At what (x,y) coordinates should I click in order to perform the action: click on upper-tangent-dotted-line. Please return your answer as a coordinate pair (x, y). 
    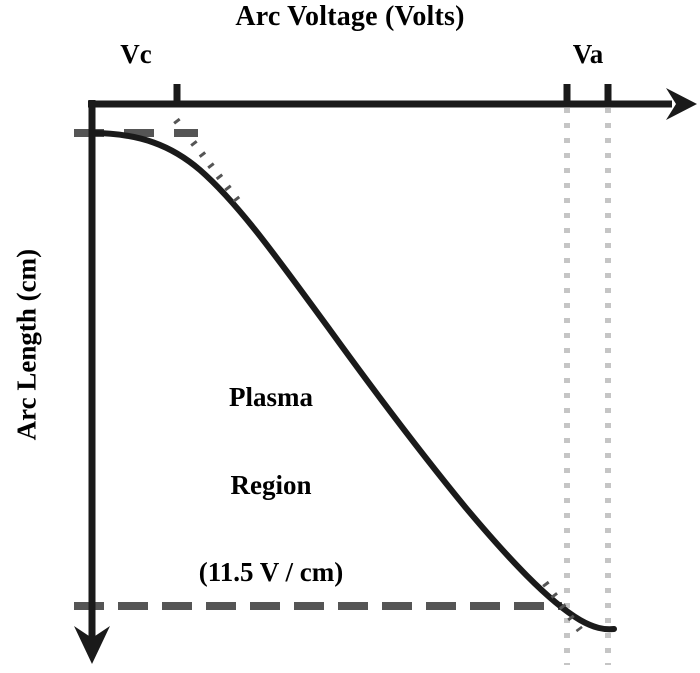
    Looking at the image, I should click on (207, 160).